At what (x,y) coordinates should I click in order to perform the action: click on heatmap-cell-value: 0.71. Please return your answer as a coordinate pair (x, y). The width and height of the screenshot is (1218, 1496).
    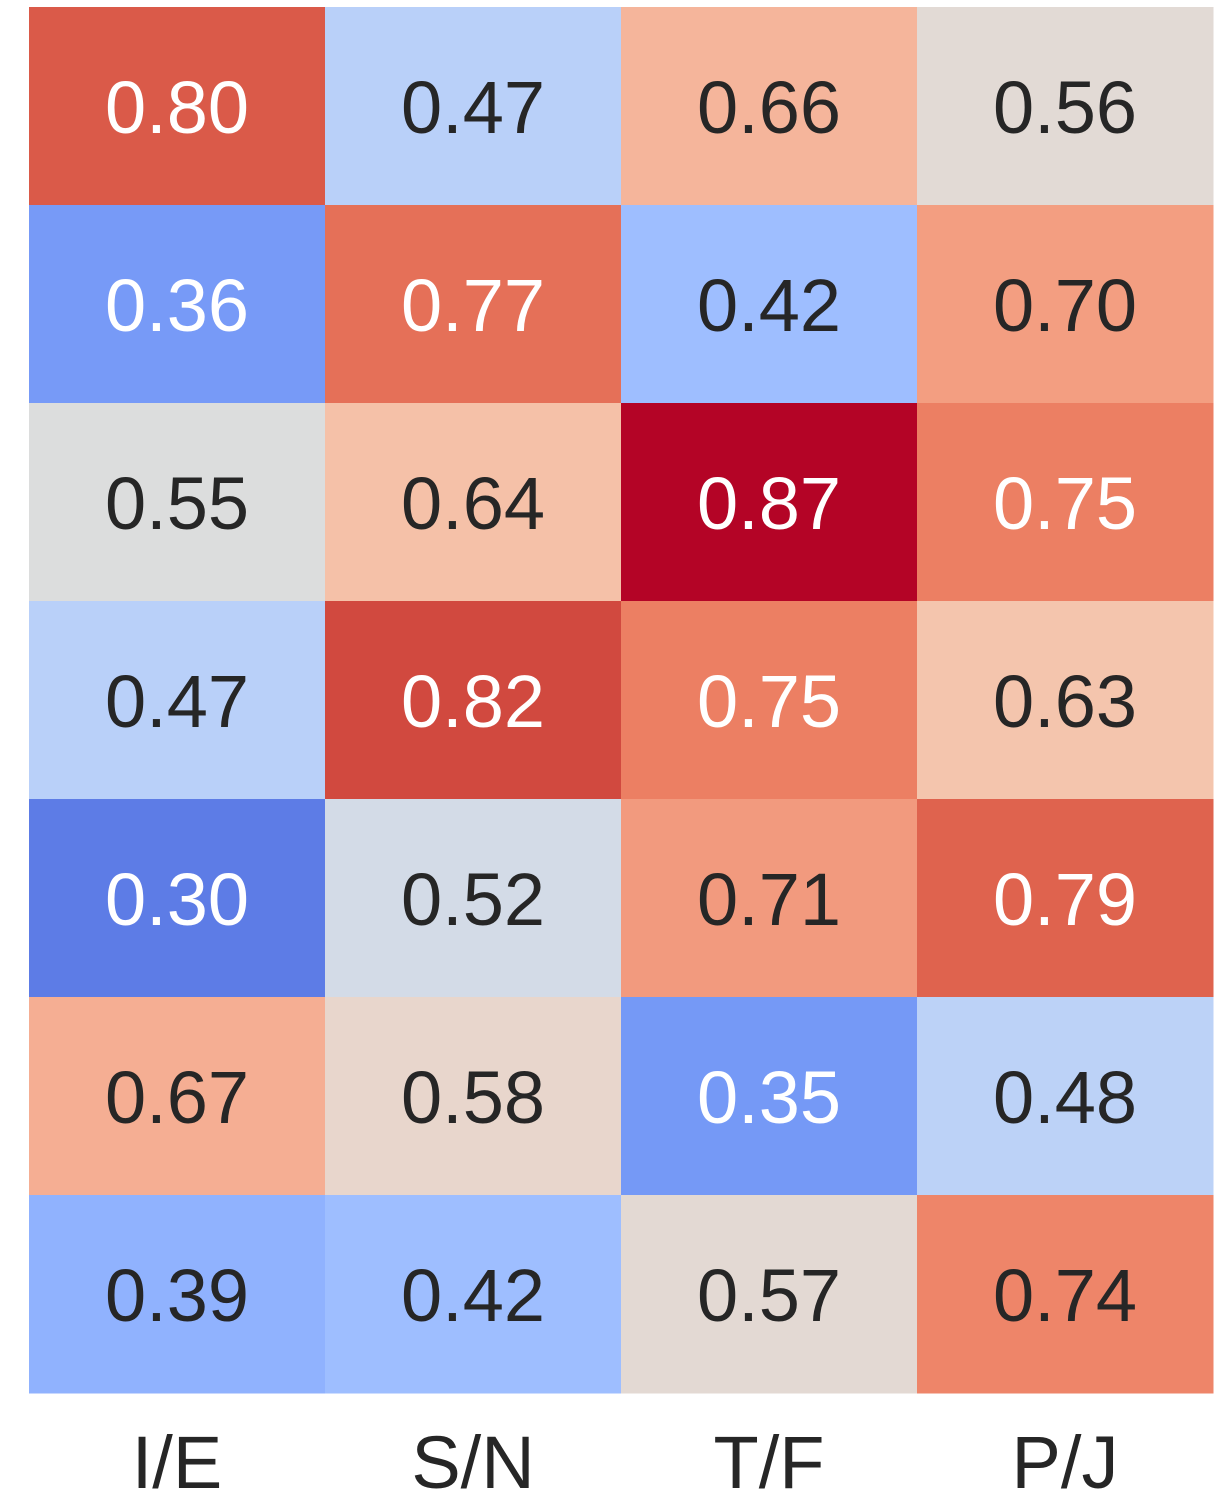
    Looking at the image, I should click on (769, 899).